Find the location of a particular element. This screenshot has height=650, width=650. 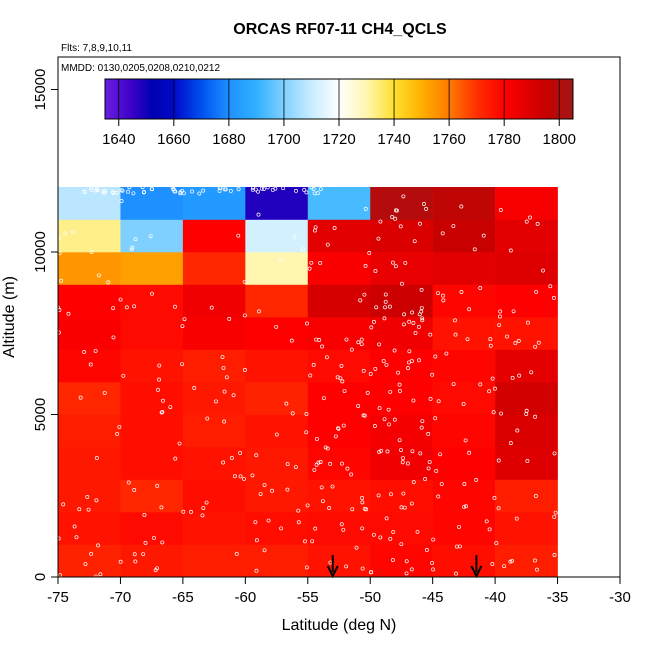

arrow-markers is located at coordinates (404, 567).